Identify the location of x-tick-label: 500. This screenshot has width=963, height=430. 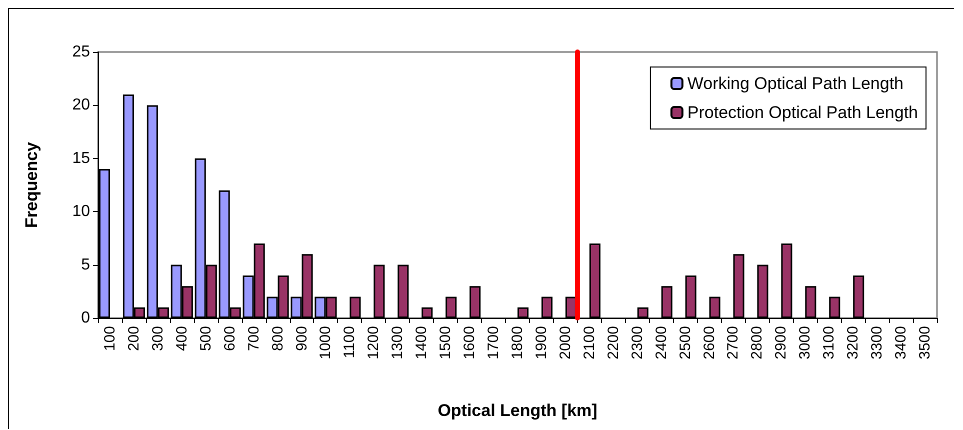
(205, 339).